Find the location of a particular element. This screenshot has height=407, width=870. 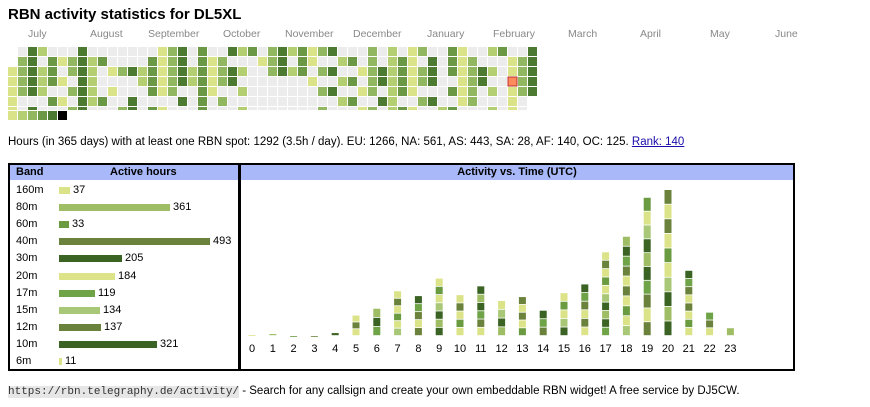

band-row: 40m 493 is located at coordinates (124, 241).